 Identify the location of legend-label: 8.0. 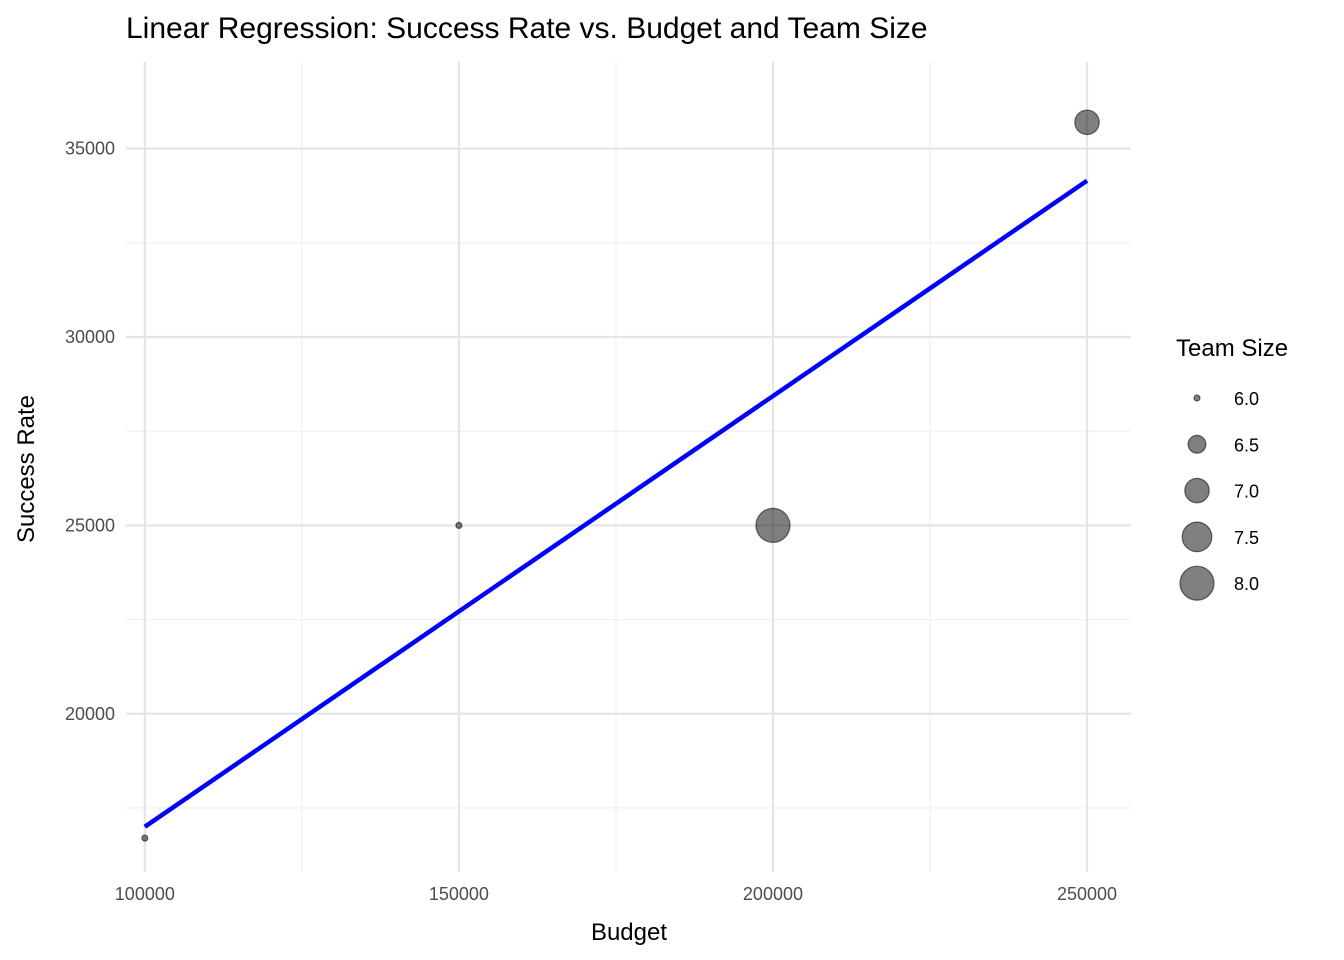
(1246, 584).